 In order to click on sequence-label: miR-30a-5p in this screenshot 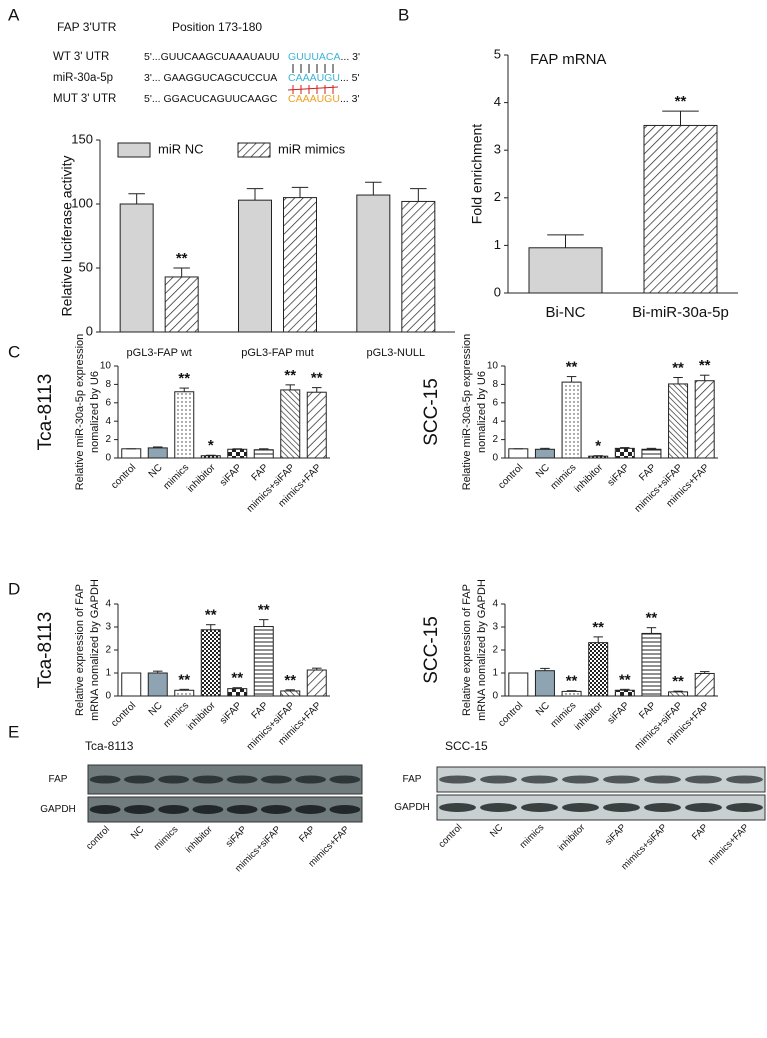, I will do `click(83, 78)`.